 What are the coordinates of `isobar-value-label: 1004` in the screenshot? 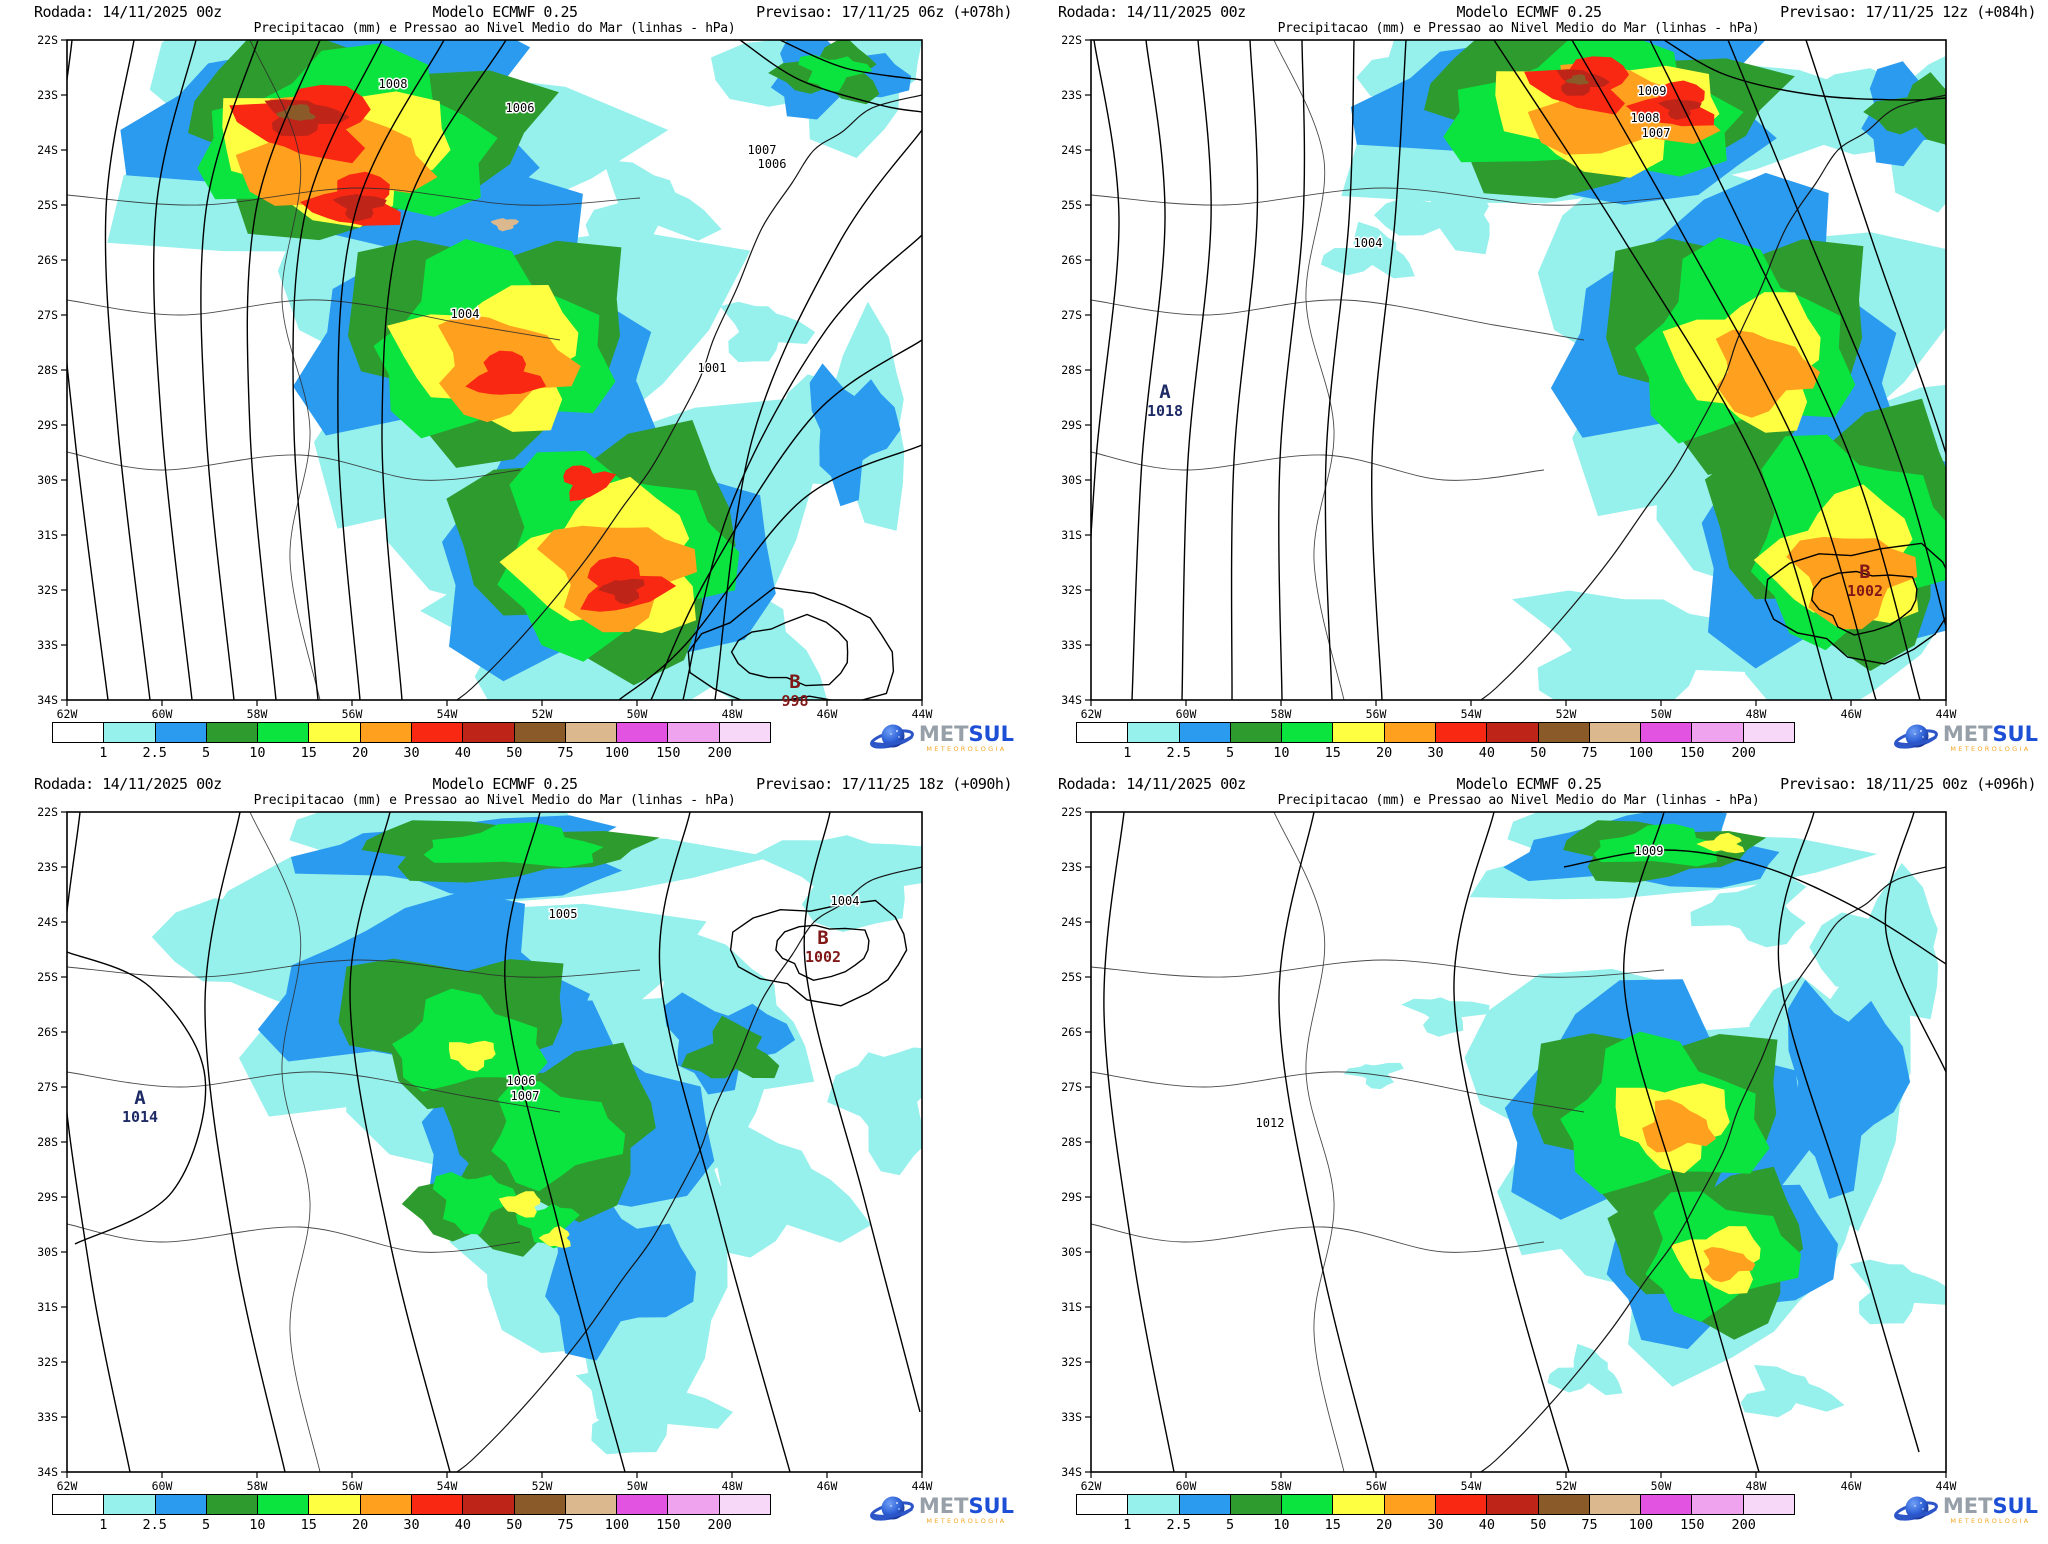 It's located at (465, 314).